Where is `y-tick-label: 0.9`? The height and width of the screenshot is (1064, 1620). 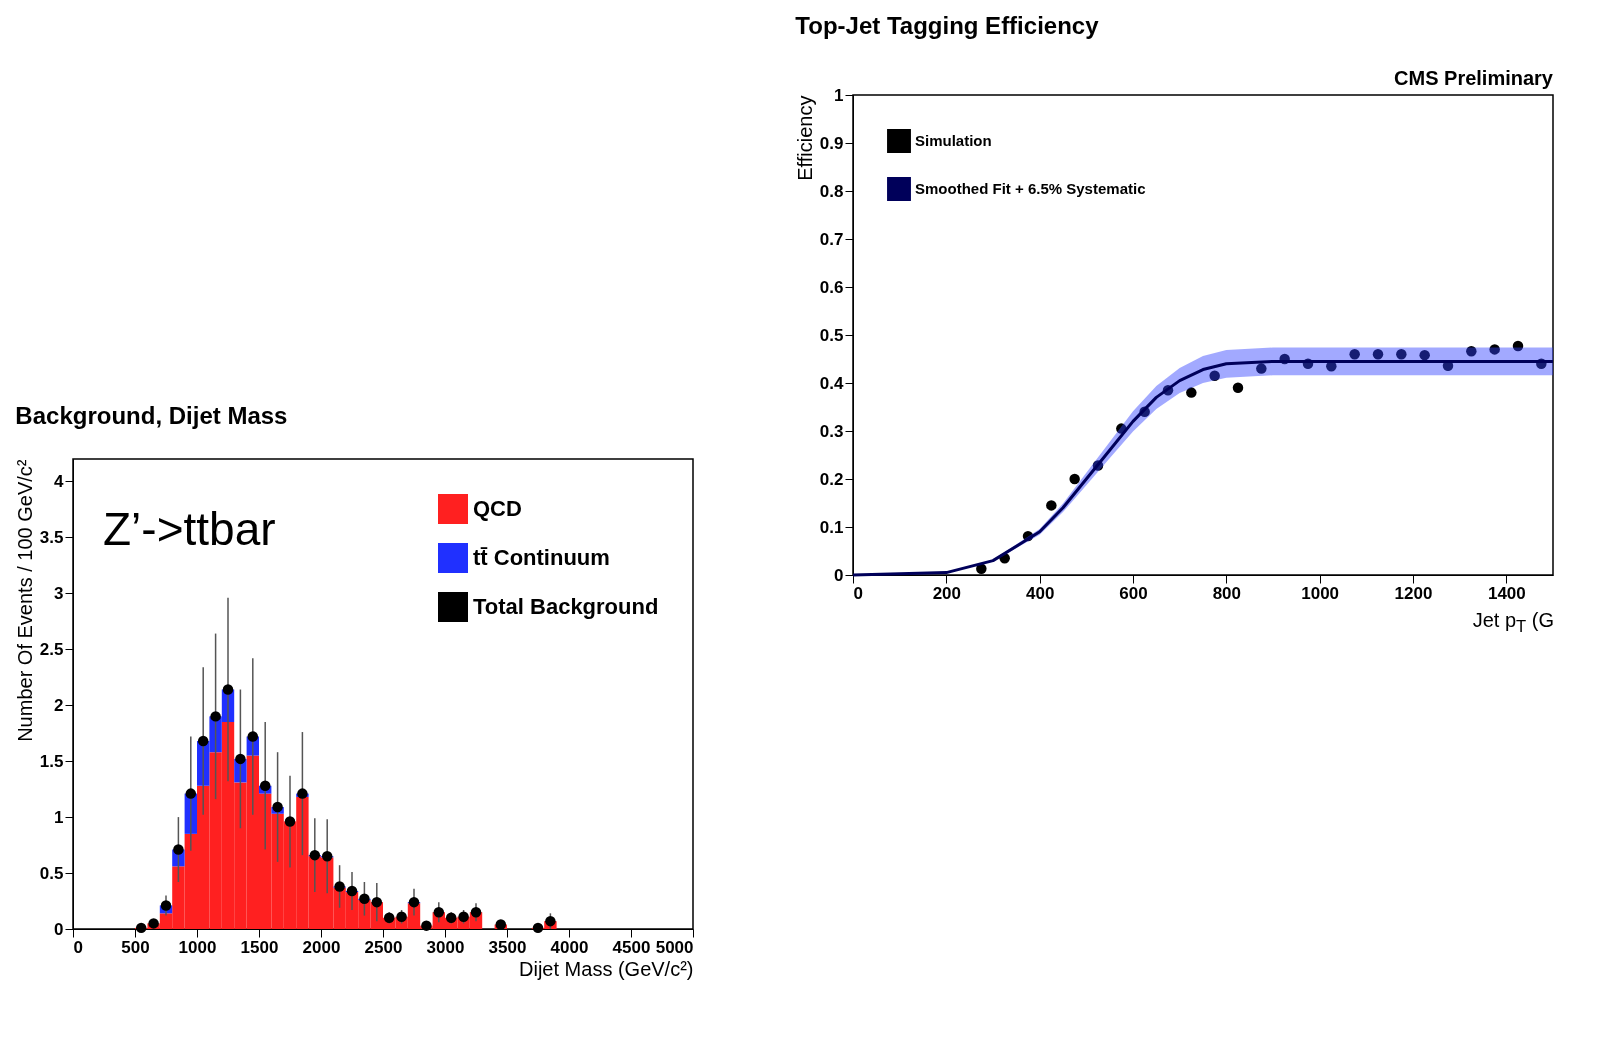 y-tick-label: 0.9 is located at coordinates (831, 143).